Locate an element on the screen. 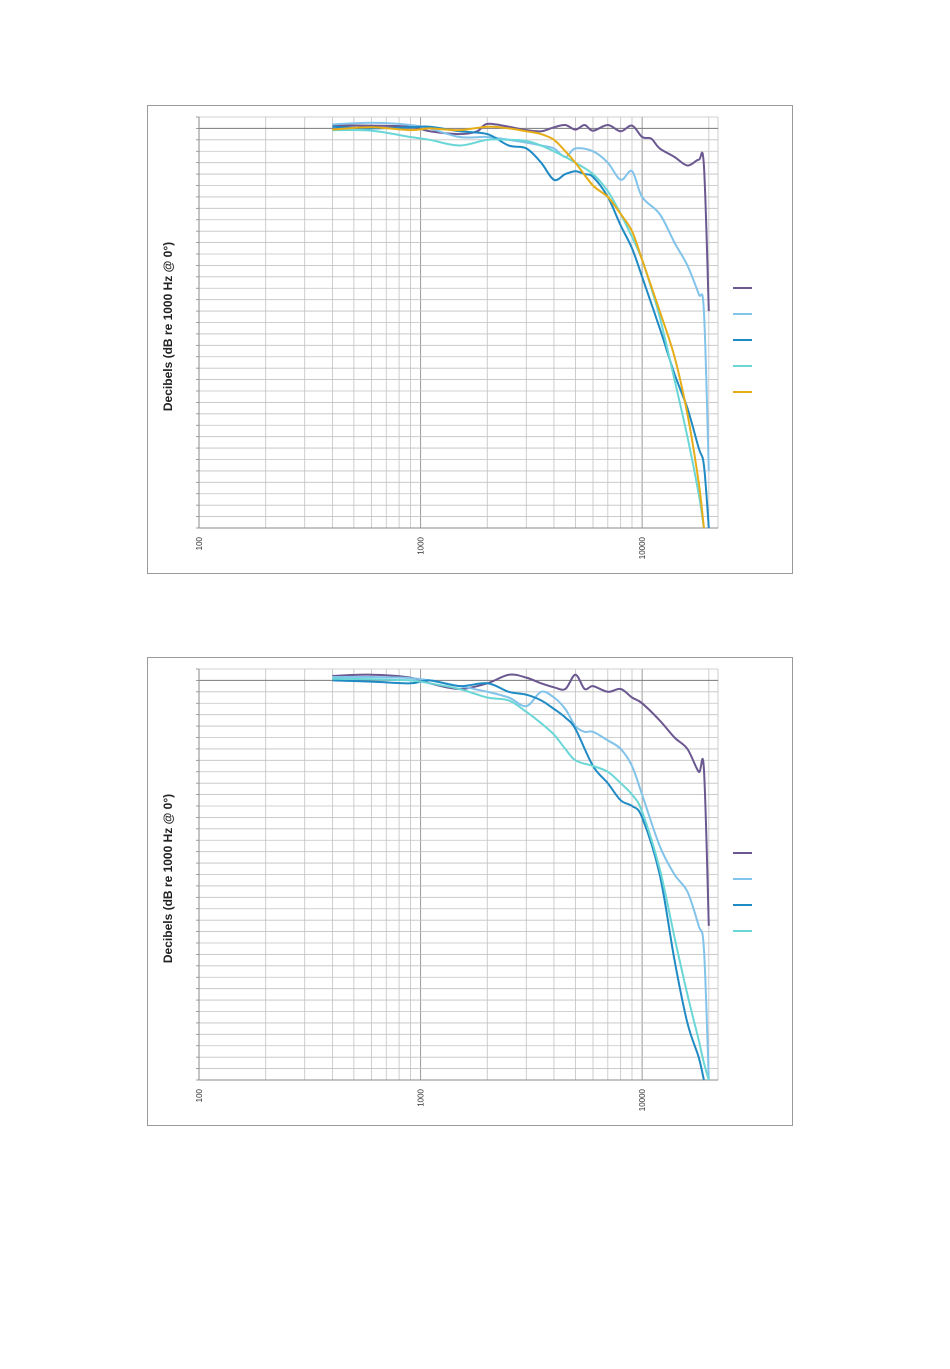 This screenshot has height=1369, width=950. chart-bottom-legend is located at coordinates (742, 892).